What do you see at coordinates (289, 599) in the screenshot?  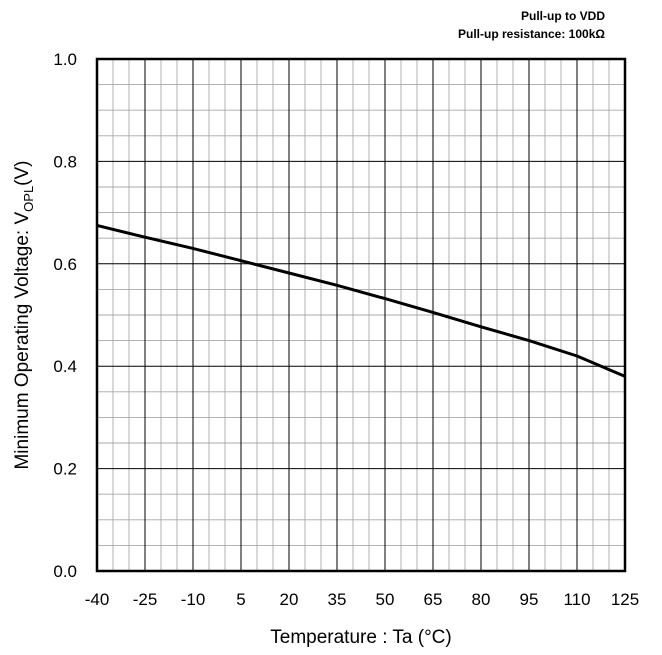 I see `x-tick-label: 20` at bounding box center [289, 599].